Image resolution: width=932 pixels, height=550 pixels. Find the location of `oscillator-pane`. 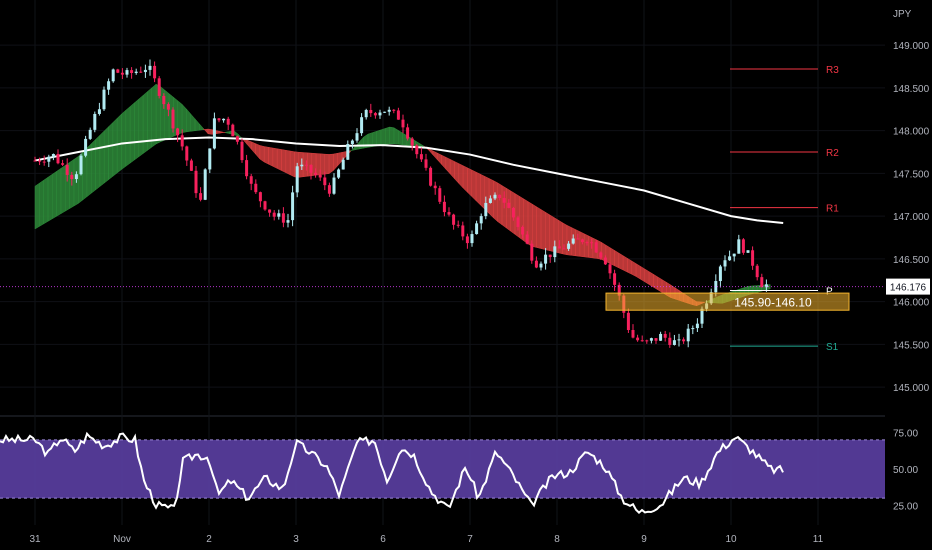

oscillator-pane is located at coordinates (442, 472).